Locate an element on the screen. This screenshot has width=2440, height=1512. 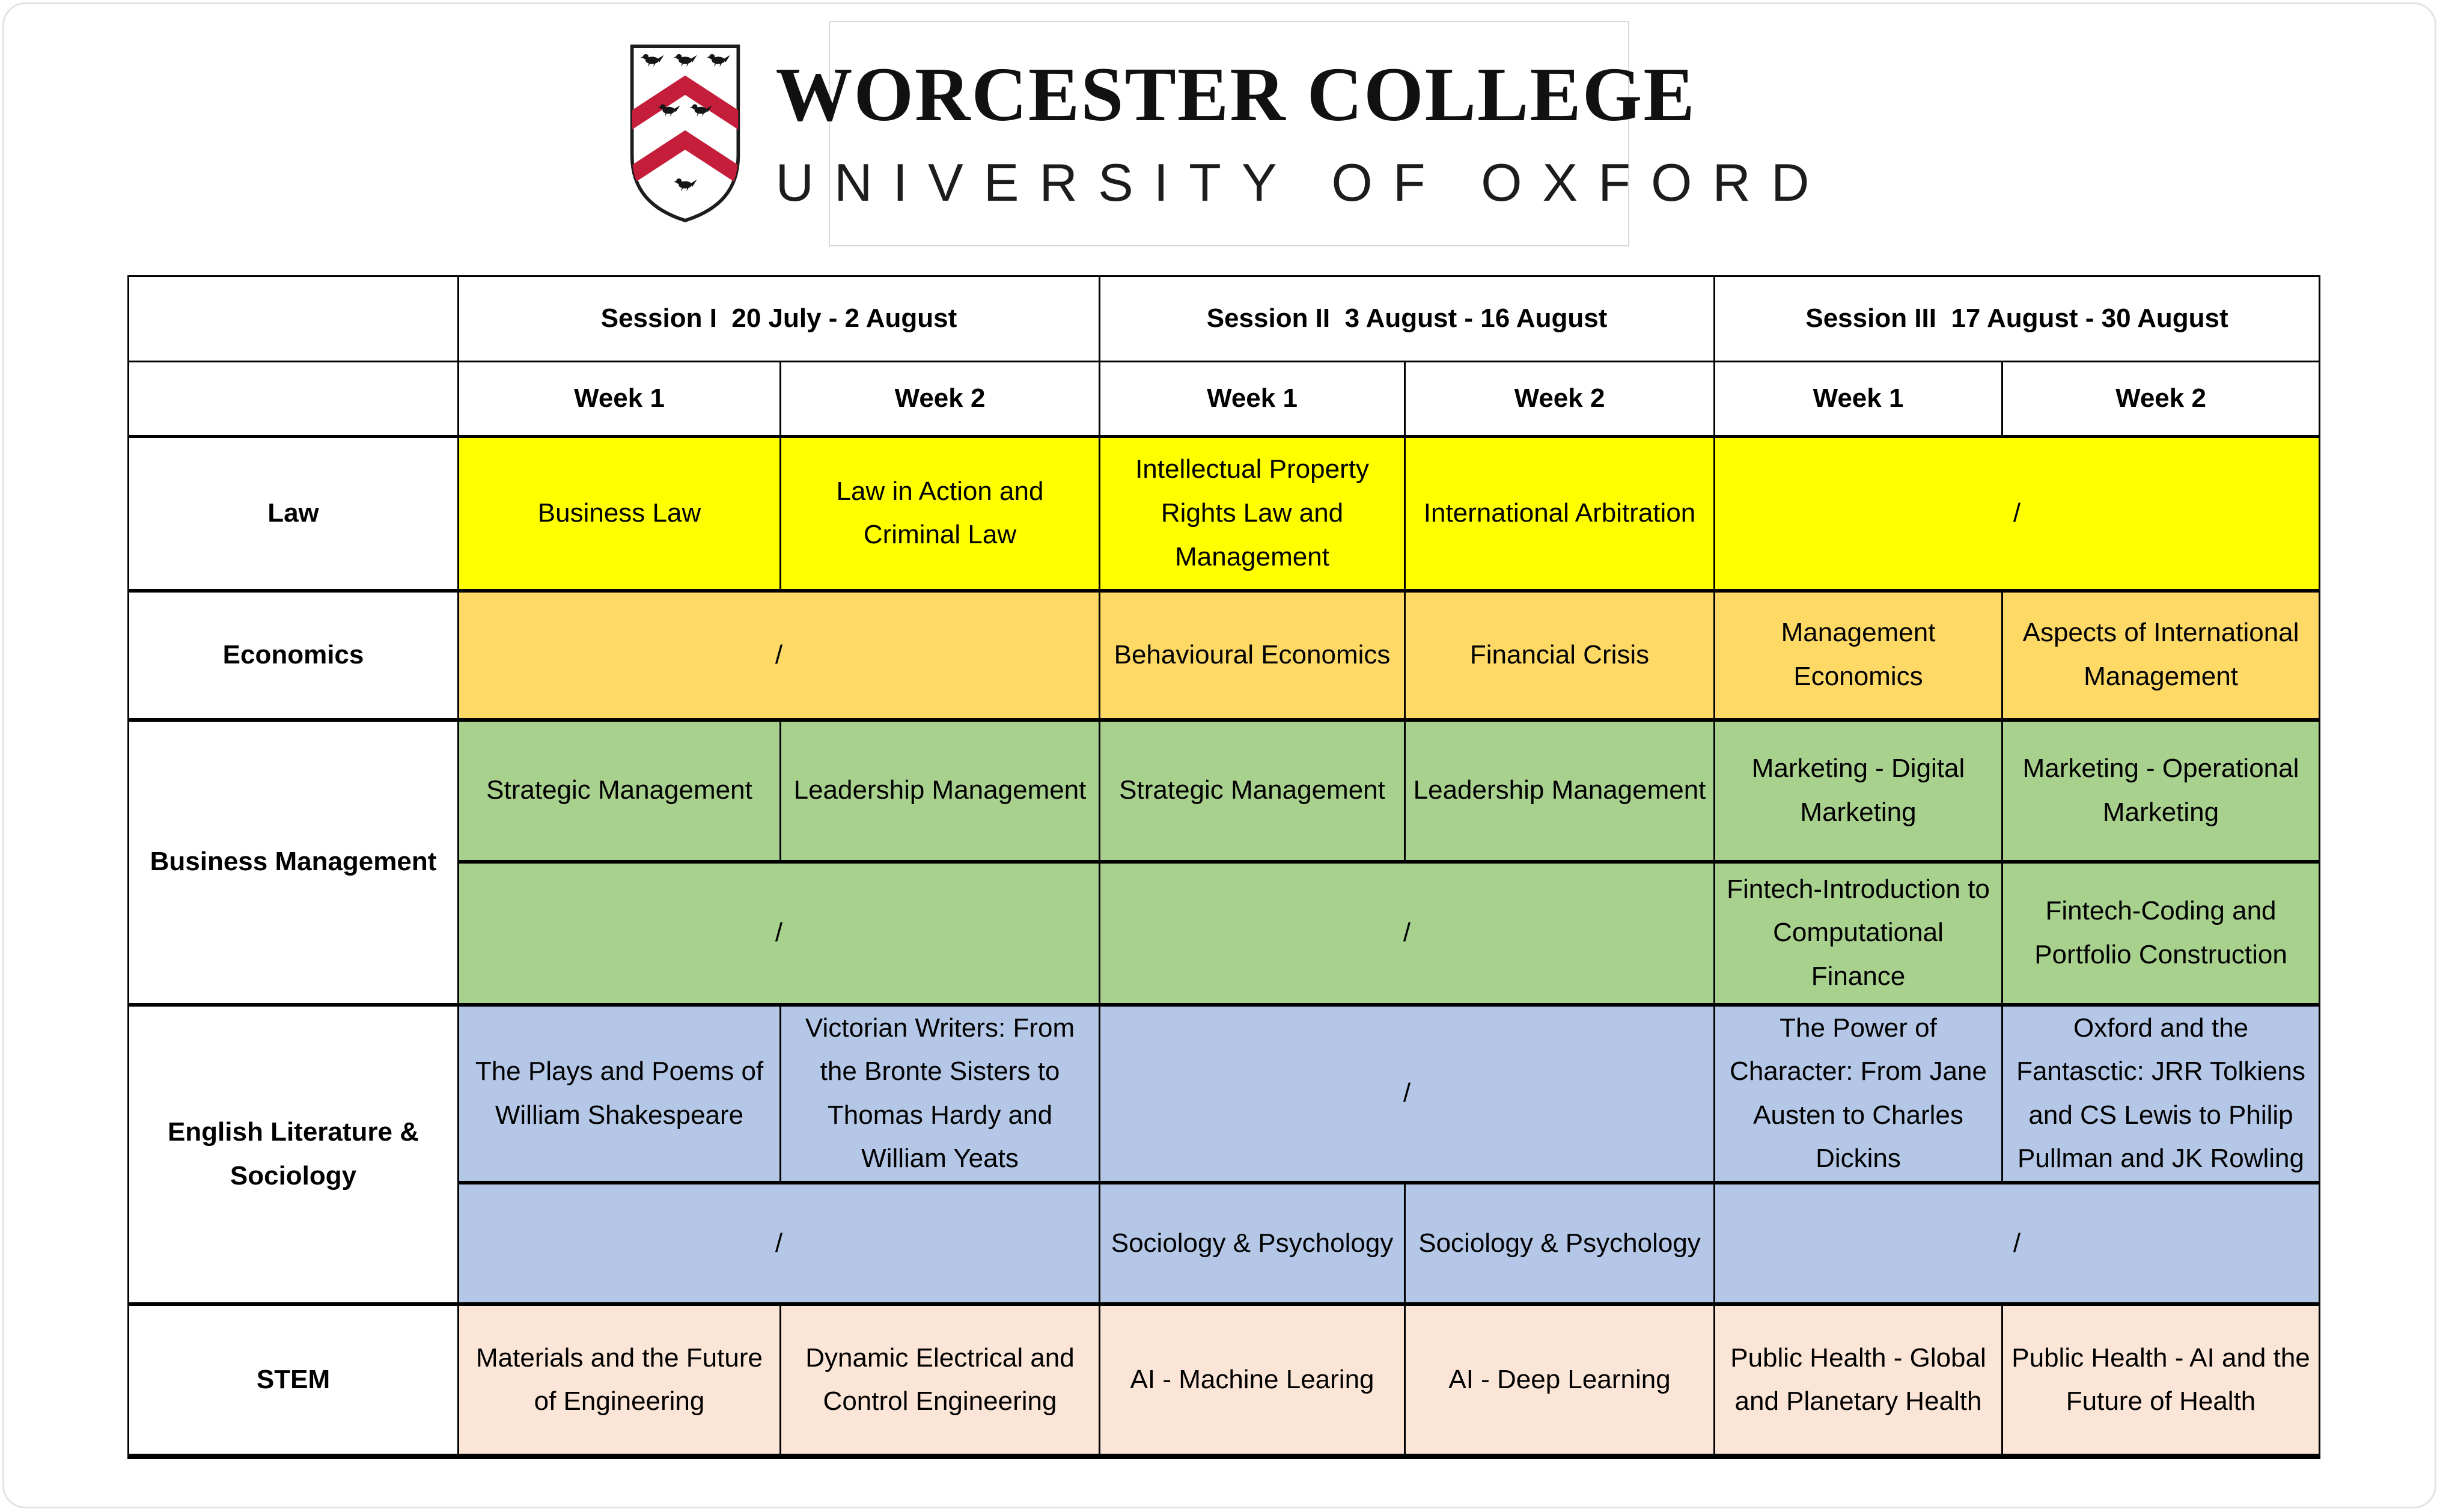
cell-bus2-s1: / is located at coordinates (779, 934).